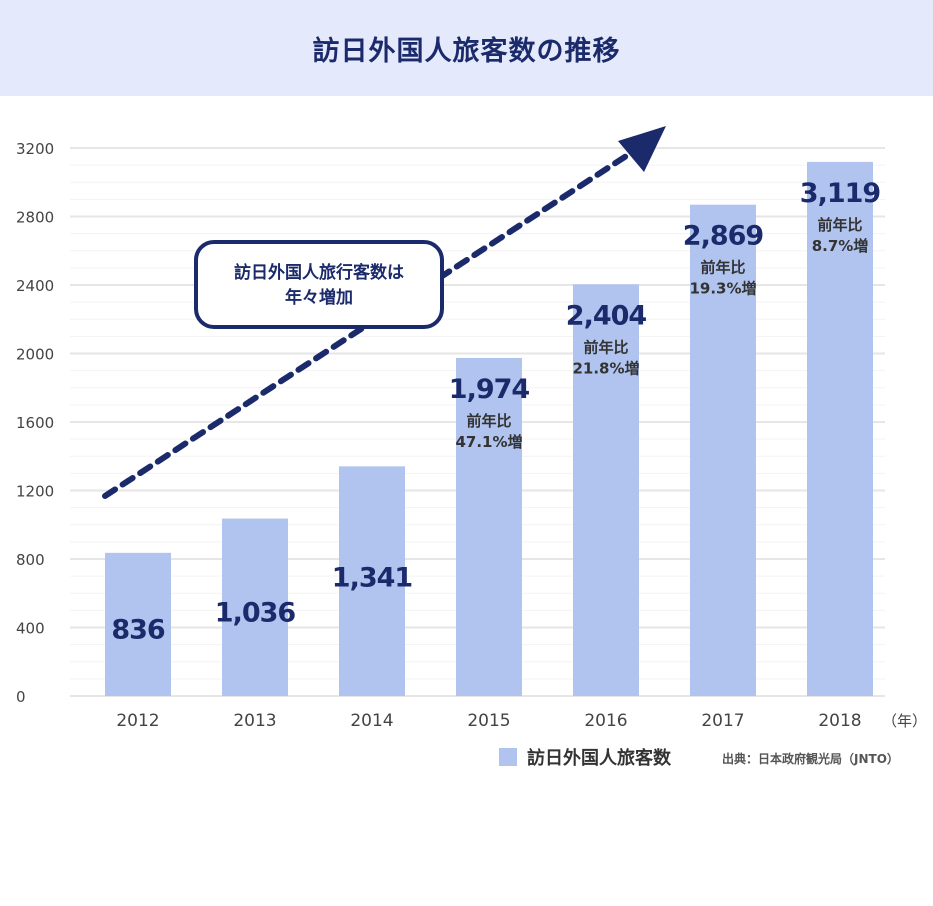 Image resolution: width=933 pixels, height=906 pixels. I want to click on legend-label: 訪日外国人旅客数, so click(599, 758).